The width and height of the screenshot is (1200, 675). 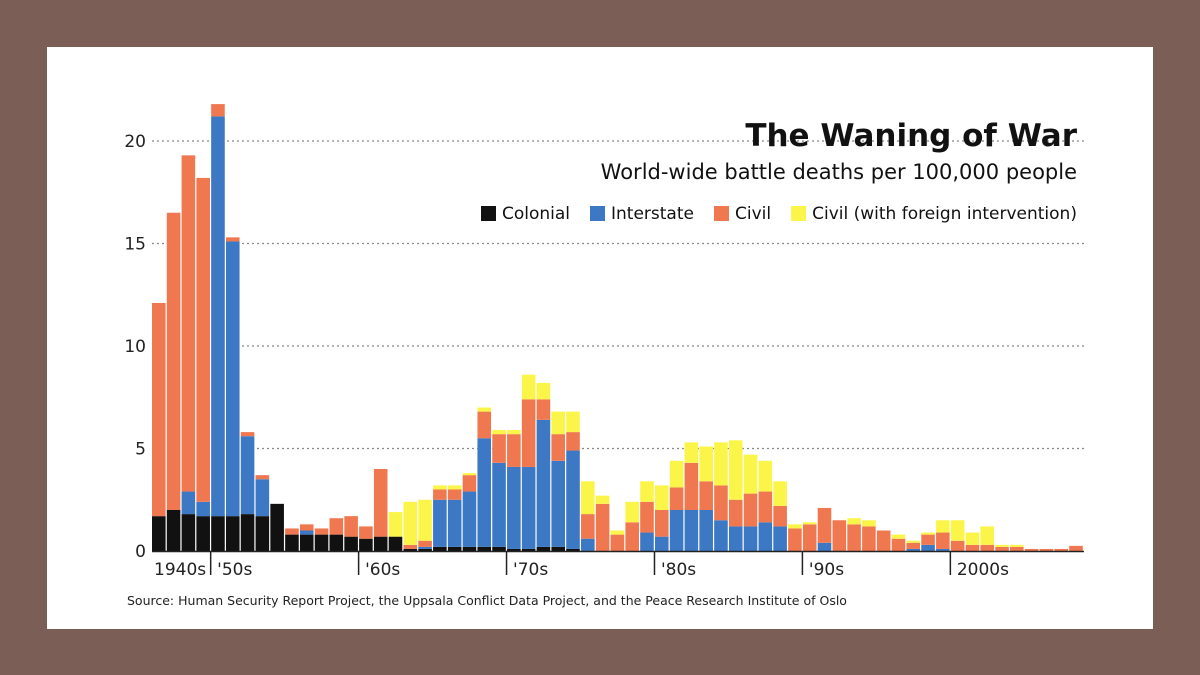 I want to click on legend-item: Interstate, so click(x=642, y=214).